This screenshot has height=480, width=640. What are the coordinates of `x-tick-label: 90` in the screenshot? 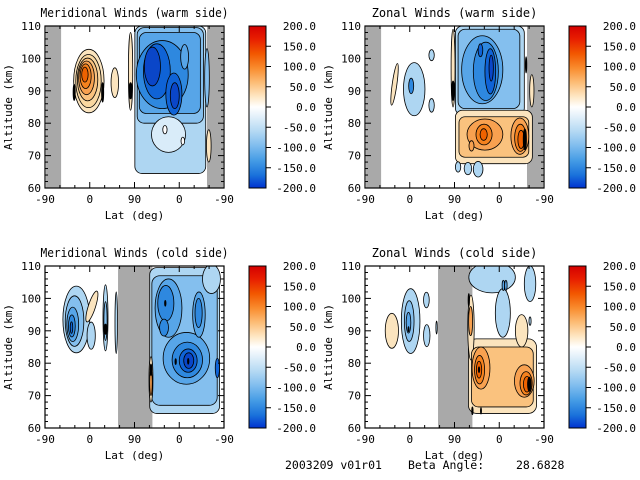 It's located at (134, 199).